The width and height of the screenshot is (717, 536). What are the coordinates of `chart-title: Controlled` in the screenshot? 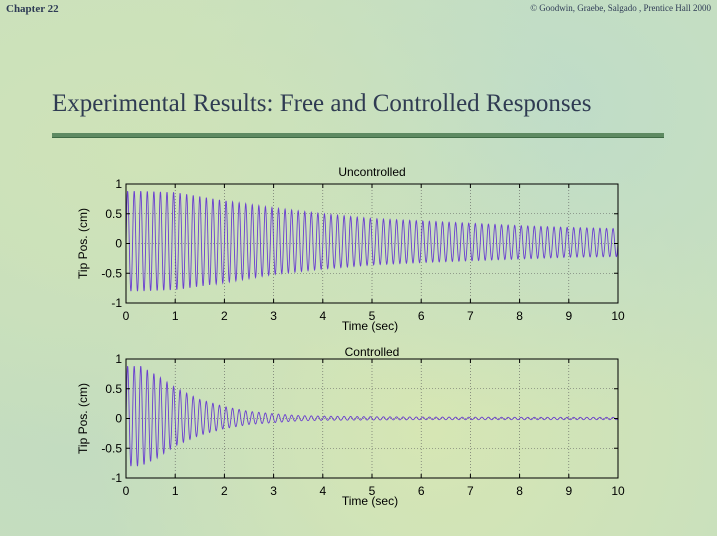 It's located at (372, 352).